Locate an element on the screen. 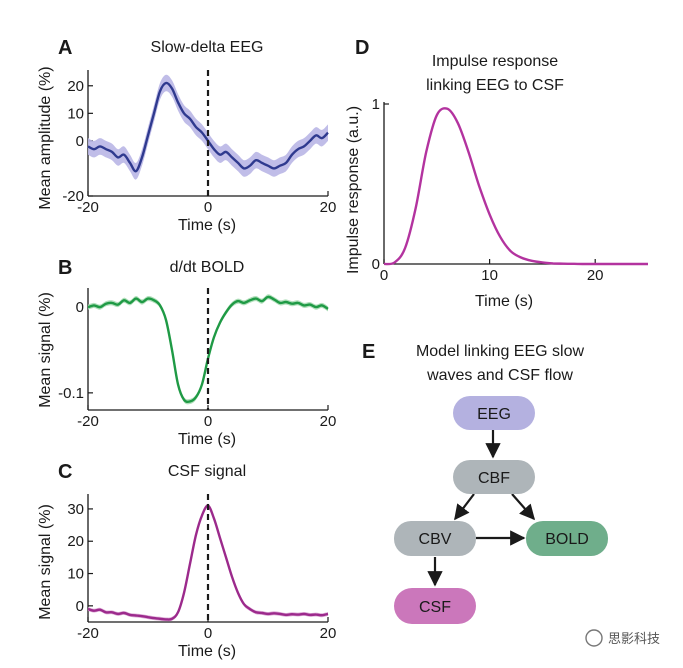  node-csf-box is located at coordinates (435, 606).